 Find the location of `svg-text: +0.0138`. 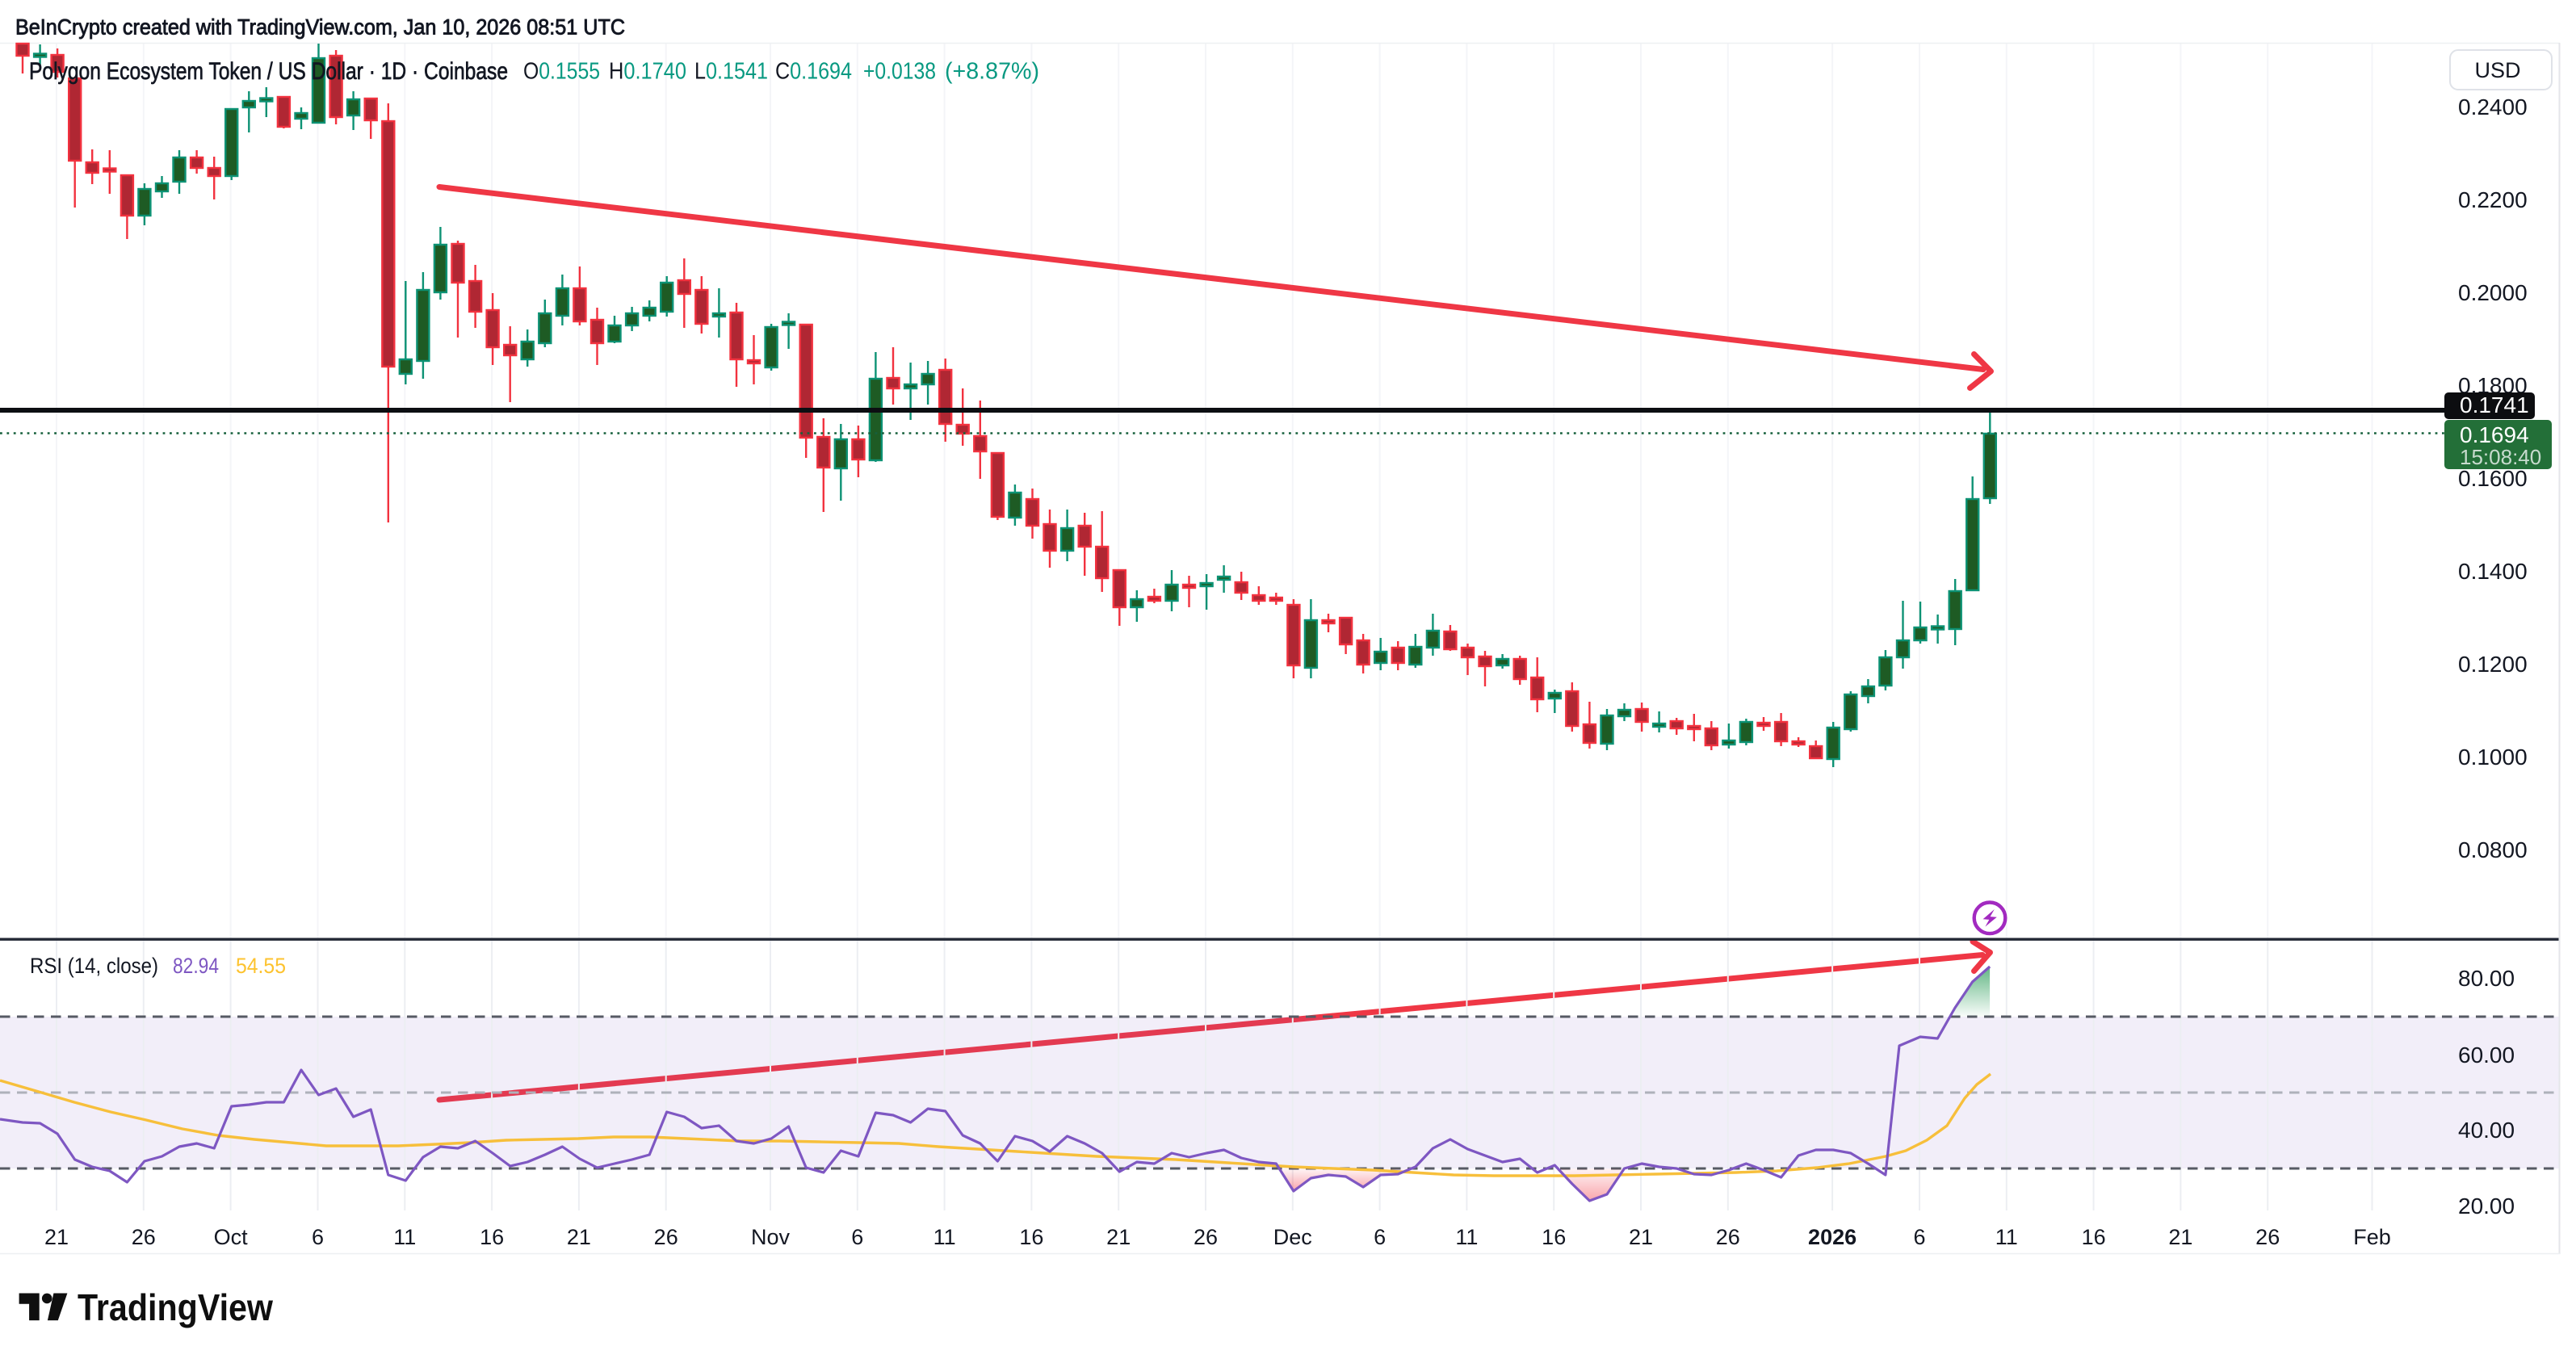

svg-text: +0.0138 is located at coordinates (899, 72).